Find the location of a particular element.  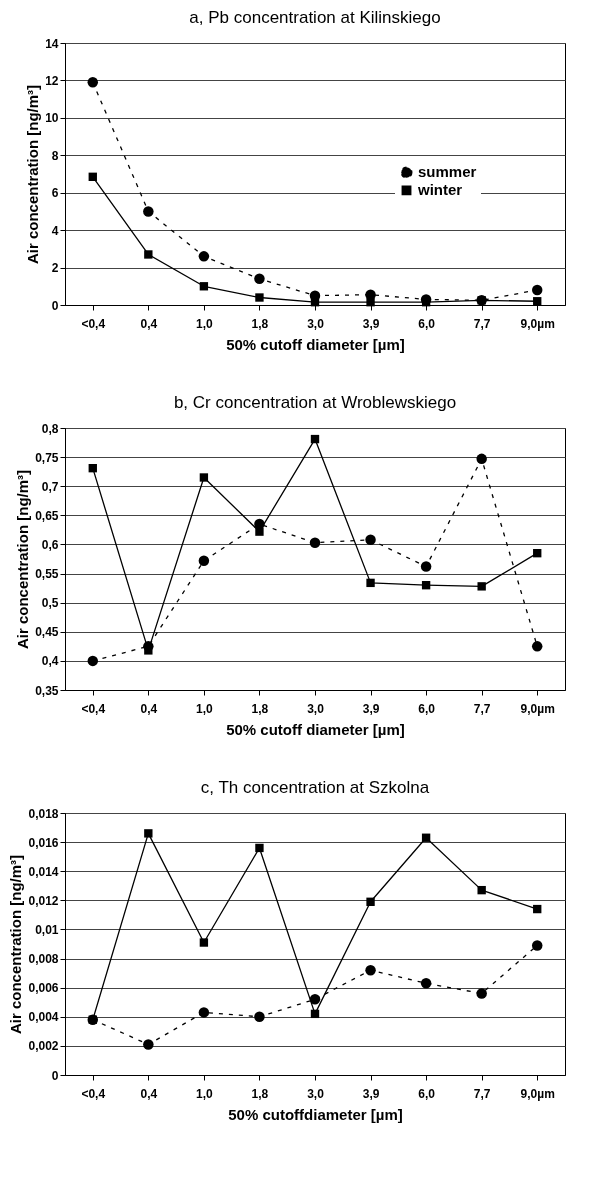

y-tick-label: 0,55 is located at coordinates (47, 574).